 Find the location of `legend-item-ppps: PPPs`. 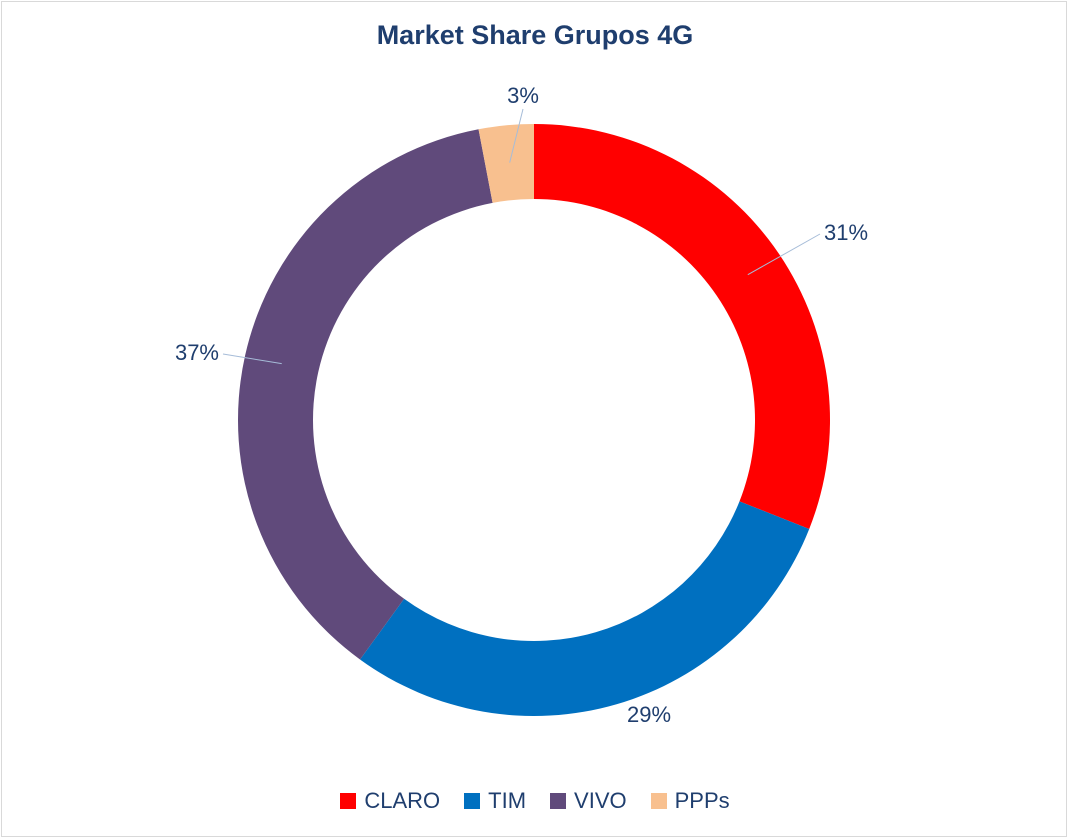

legend-item-ppps: PPPs is located at coordinates (690, 801).